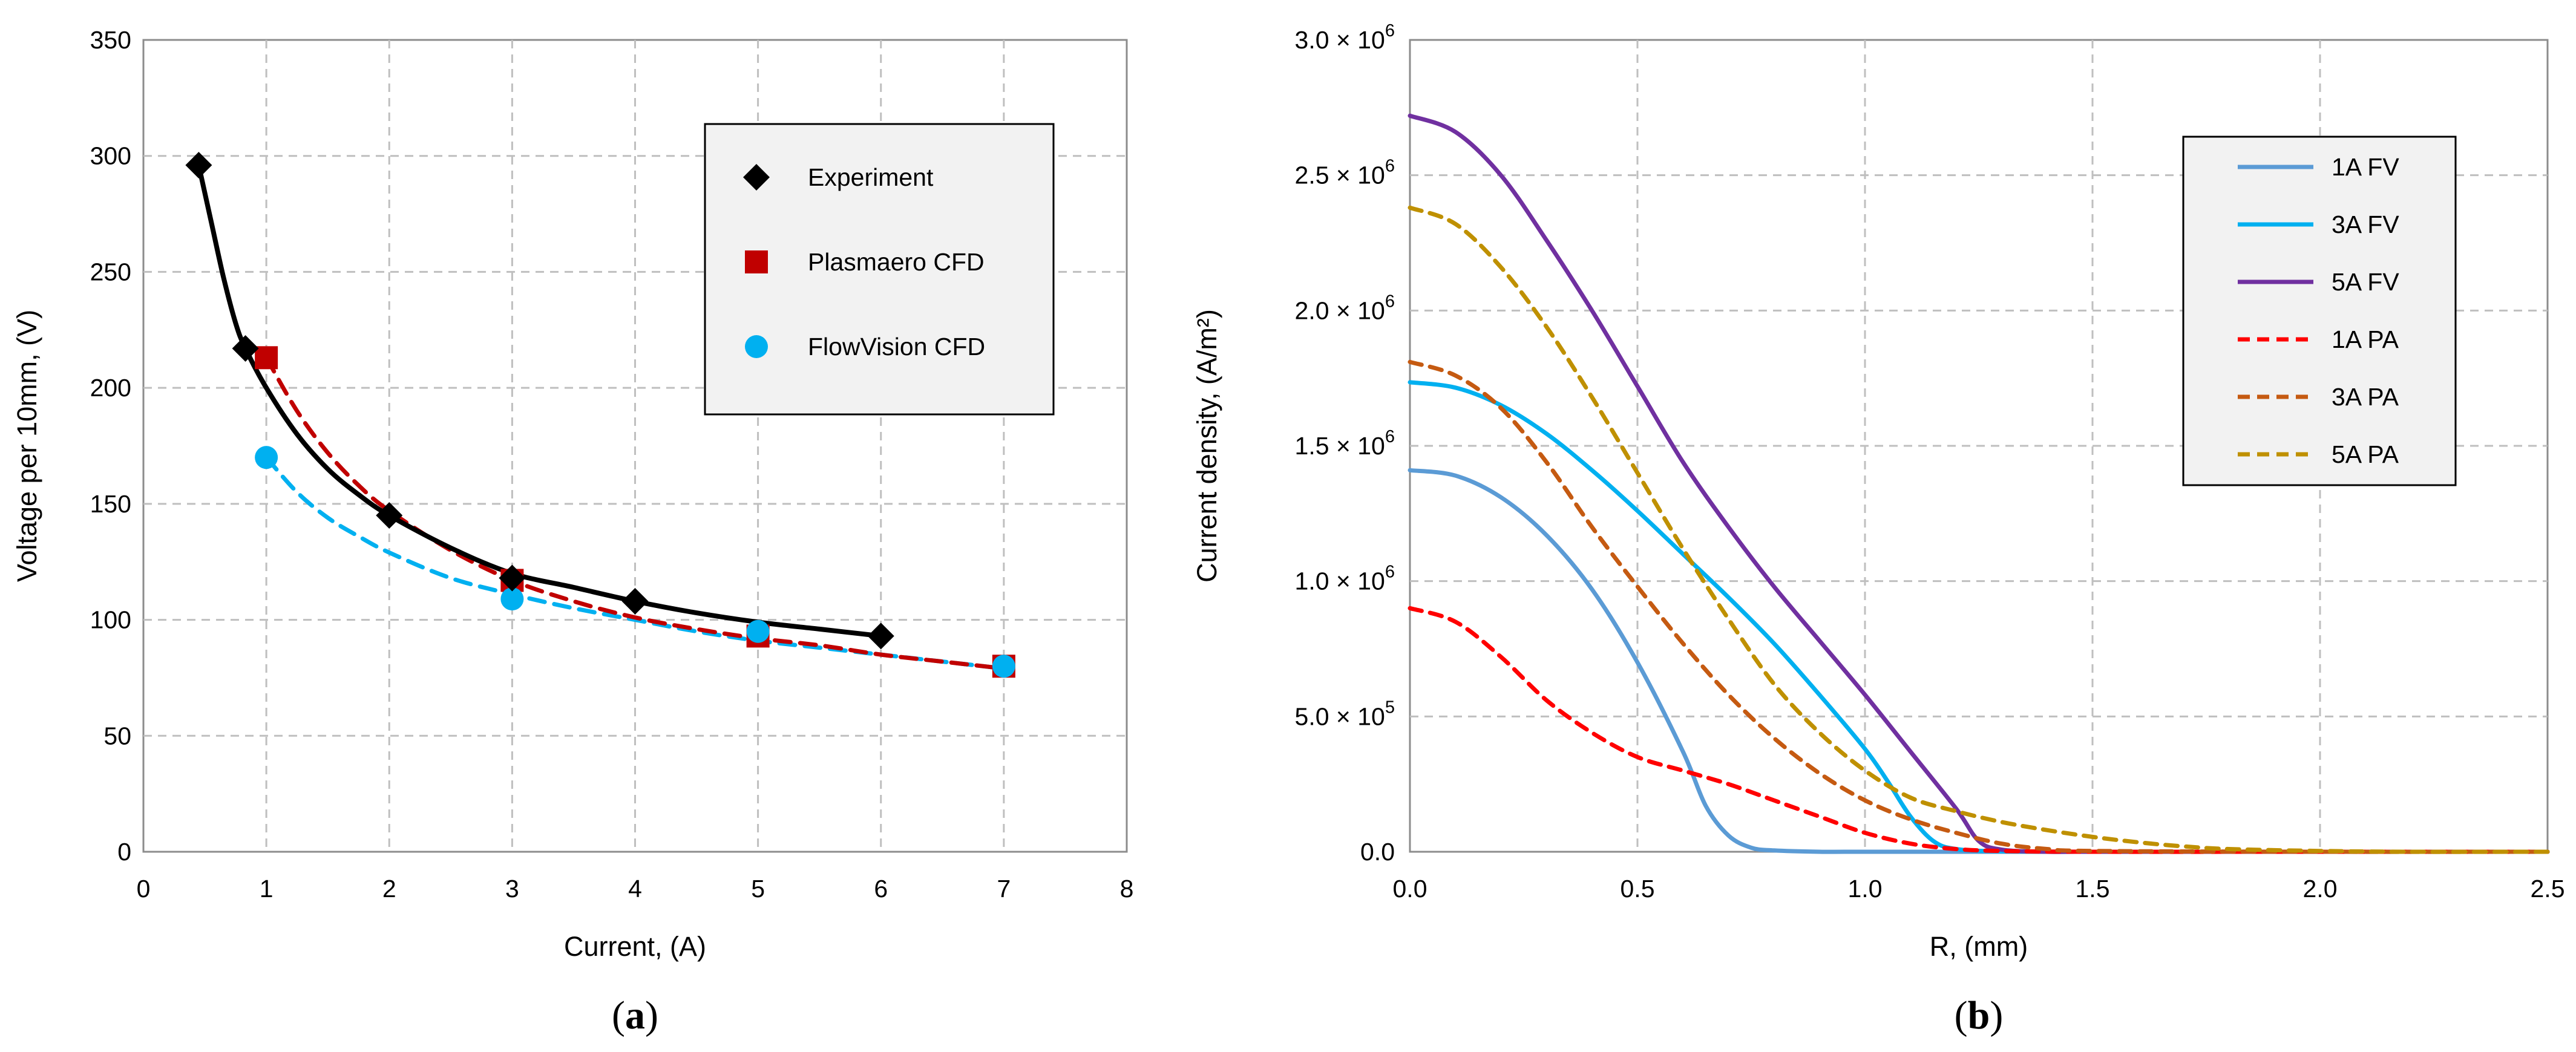 The width and height of the screenshot is (2576, 1052). I want to click on chart-a-x-tick-label: 6, so click(881, 889).